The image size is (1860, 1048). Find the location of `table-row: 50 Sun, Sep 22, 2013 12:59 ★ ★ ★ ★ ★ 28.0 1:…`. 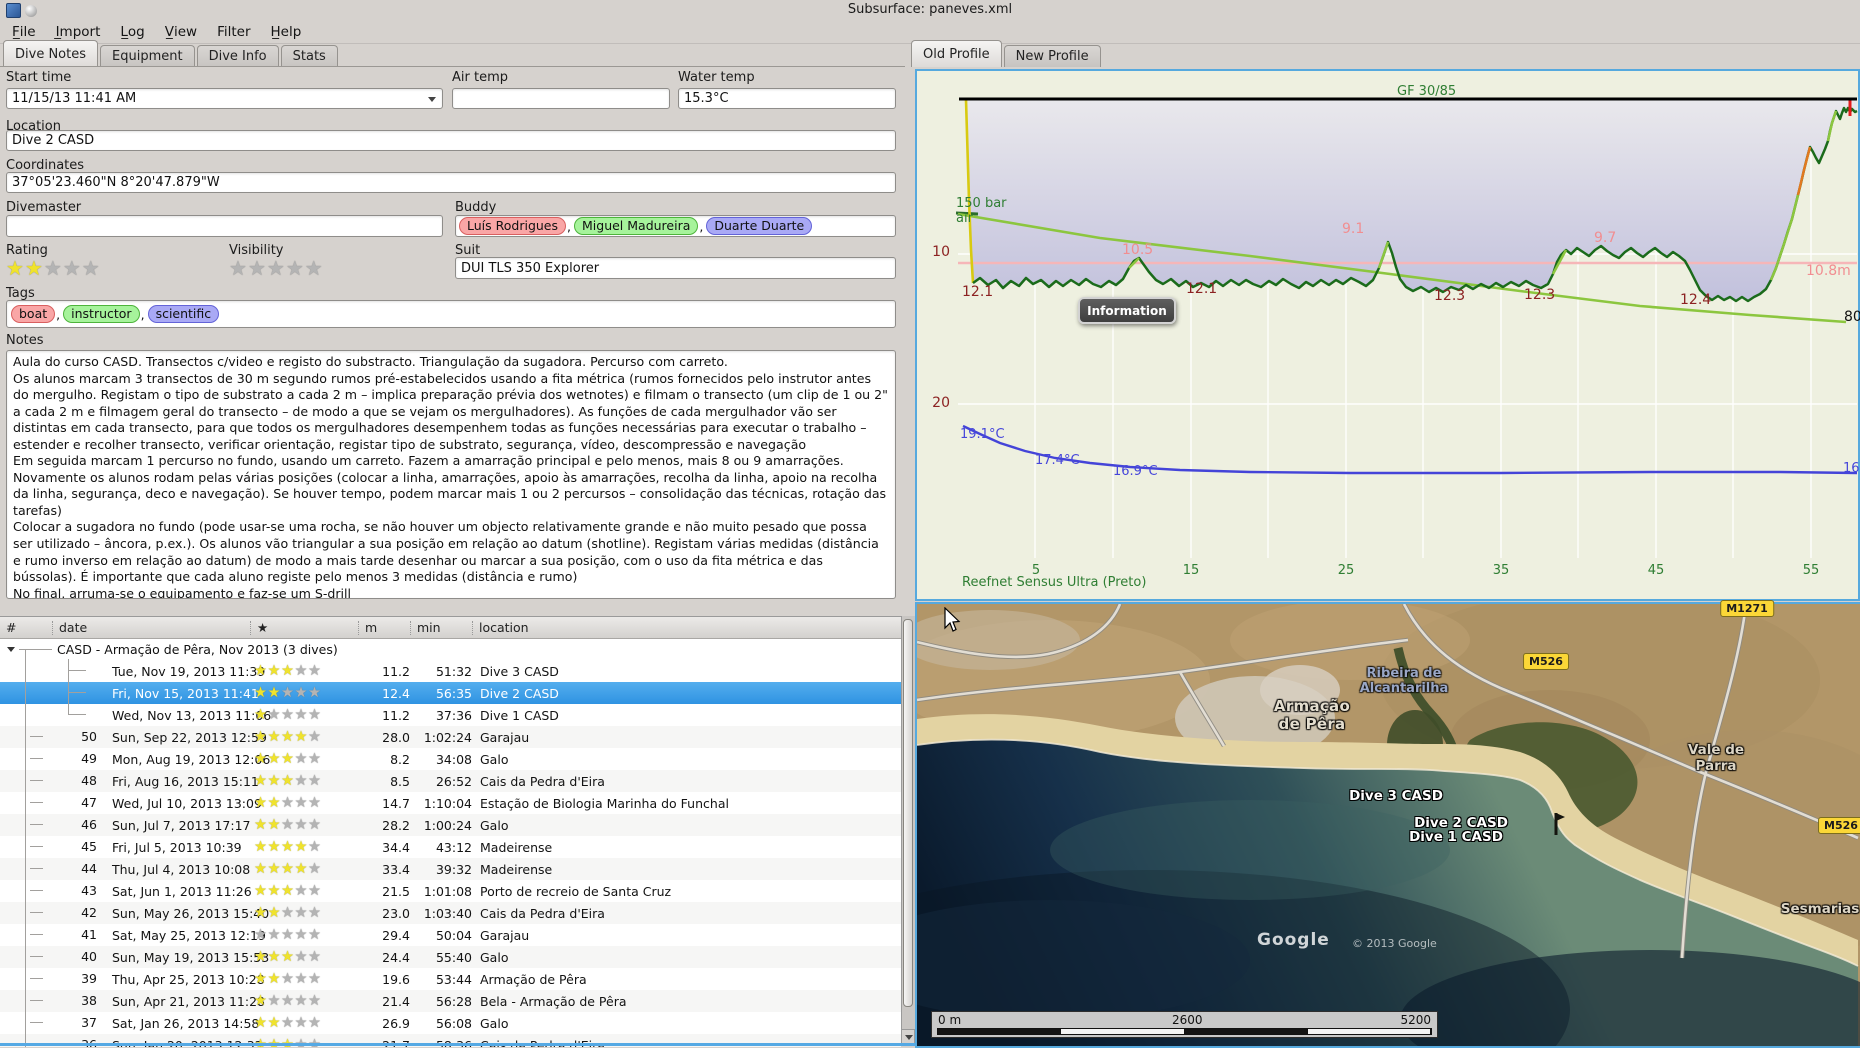

table-row: 50 Sun, Sep 22, 2013 12:59 ★ ★ ★ ★ ★ 28.0 1:… is located at coordinates (450, 737).